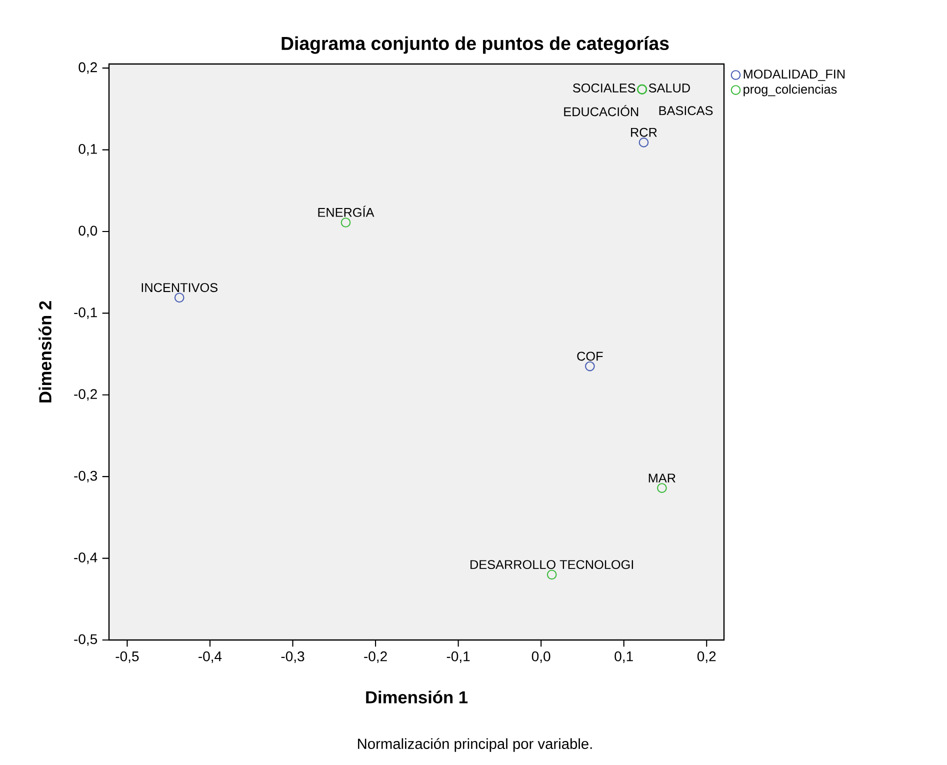  Describe the element at coordinates (87, 150) in the screenshot. I see `y-tick-label: 0,1` at that location.